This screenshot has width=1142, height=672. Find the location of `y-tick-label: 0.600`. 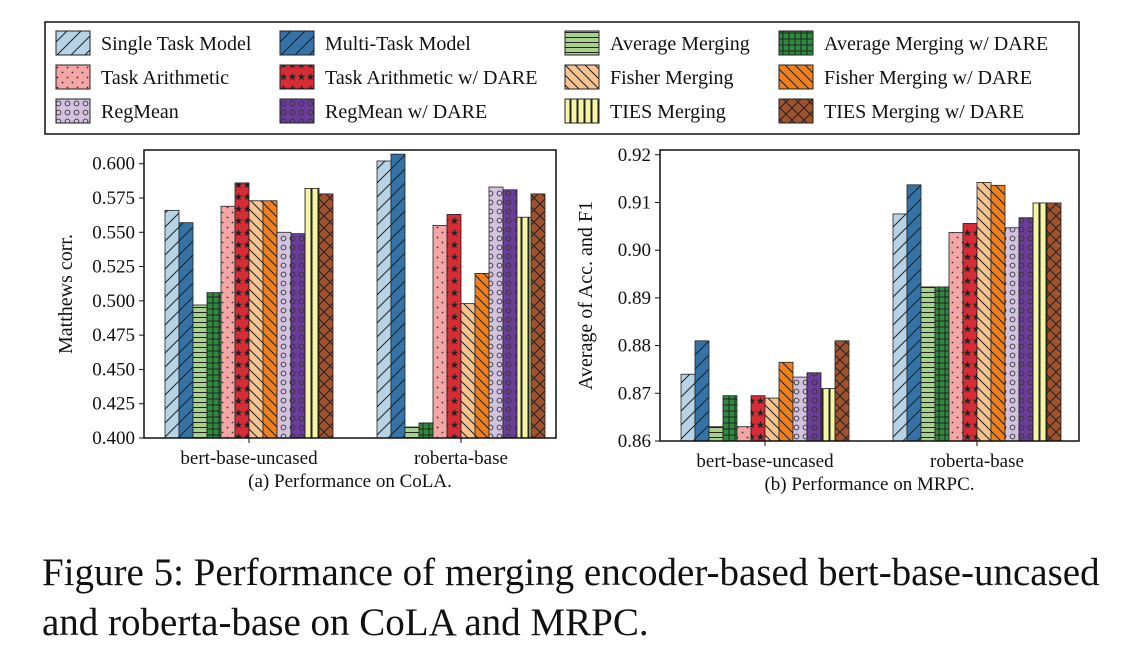

y-tick-label: 0.600 is located at coordinates (113, 164).